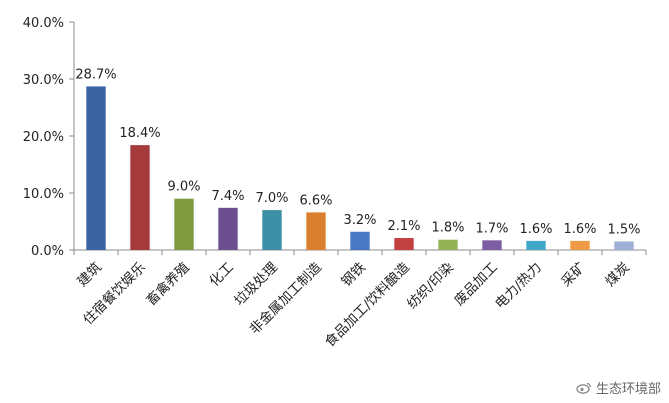  I want to click on y-tick-label: 40.0%, so click(43, 23).